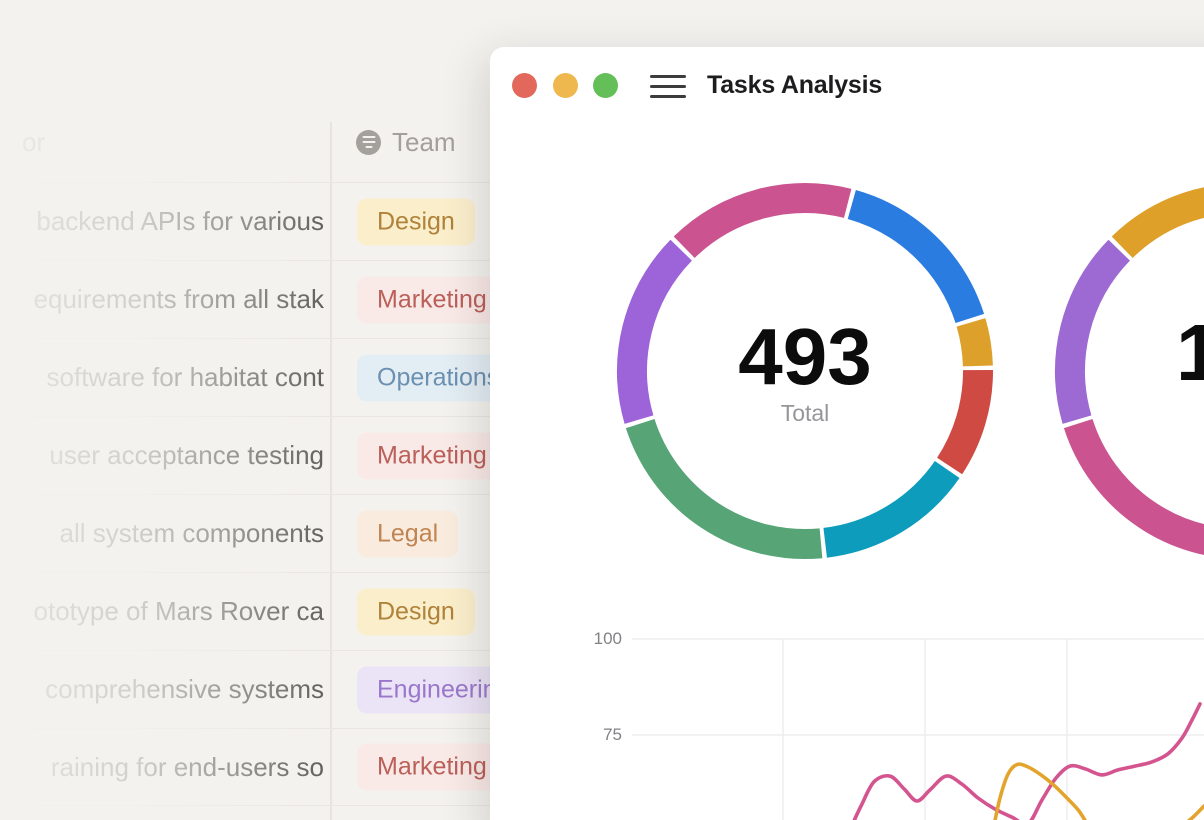  What do you see at coordinates (965, 422) in the screenshot?
I see `donut-segment-red` at bounding box center [965, 422].